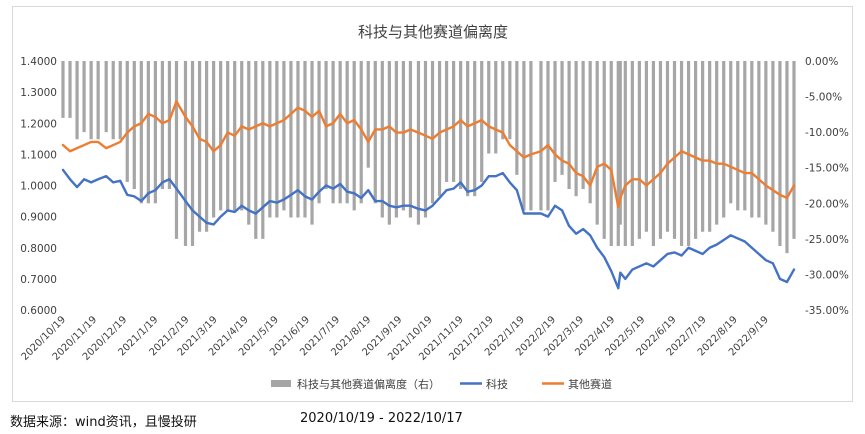 This screenshot has width=865, height=434. What do you see at coordinates (381, 418) in the screenshot?
I see `date-range: 2020/10/19 - 2022/10/17` at bounding box center [381, 418].